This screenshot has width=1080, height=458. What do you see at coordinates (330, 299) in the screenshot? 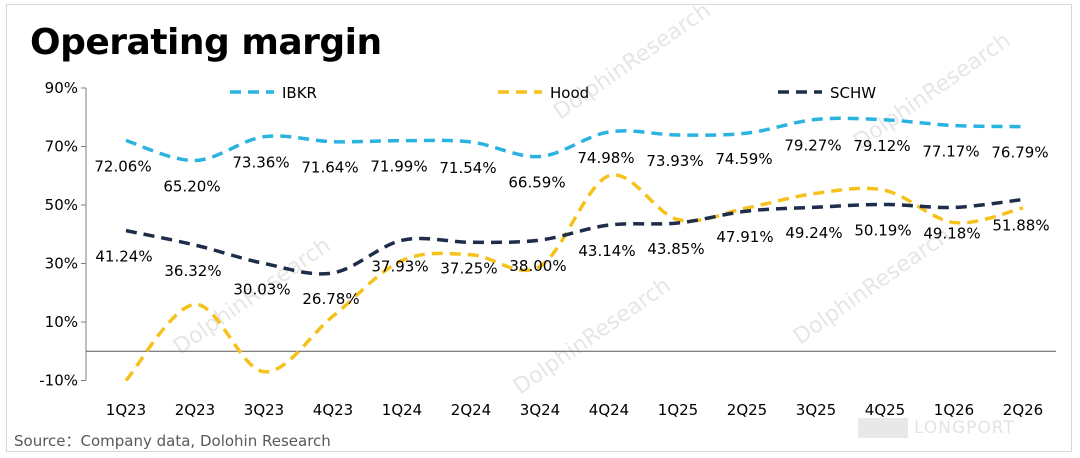
I see `data-label-schw: 26.78%` at bounding box center [330, 299].